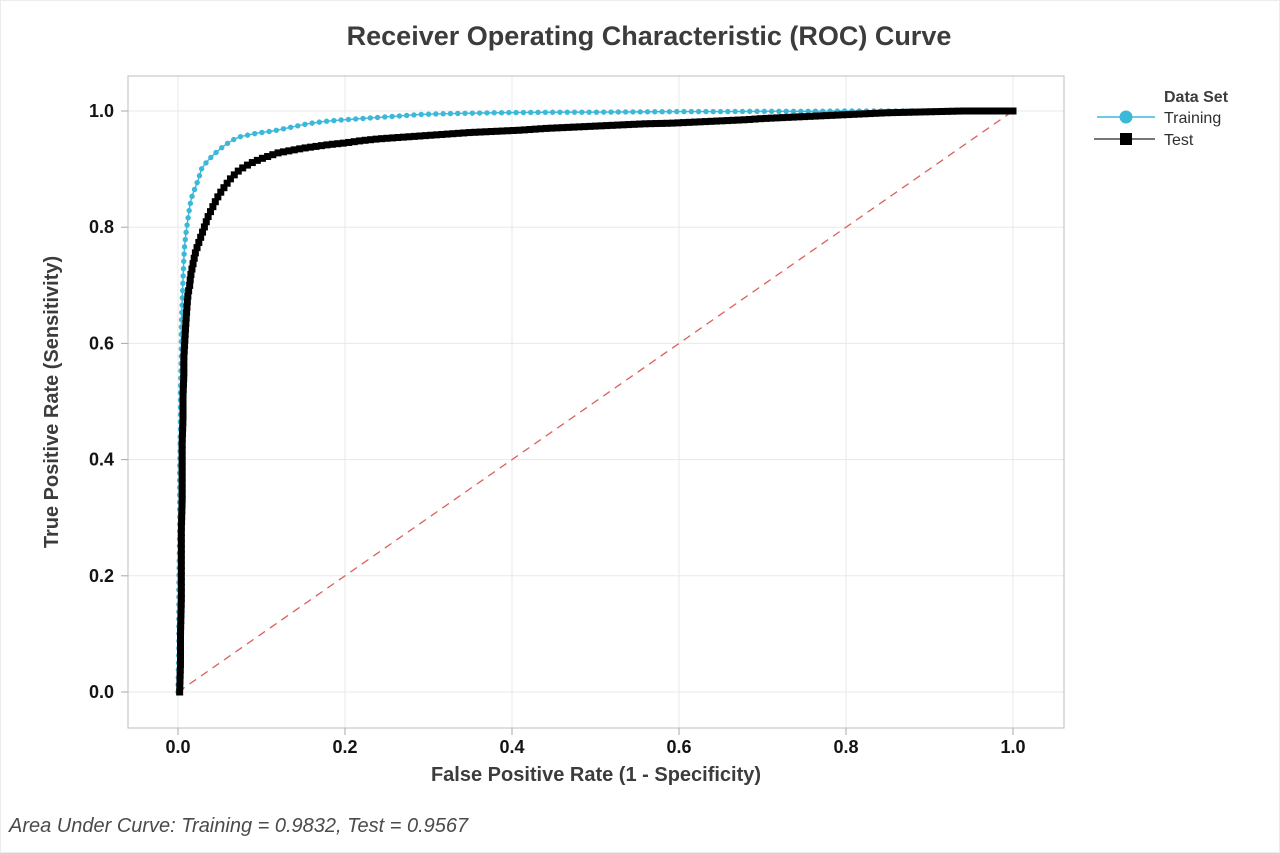 Image resolution: width=1280 pixels, height=853 pixels. I want to click on y-tick-label: 0.4, so click(101, 460).